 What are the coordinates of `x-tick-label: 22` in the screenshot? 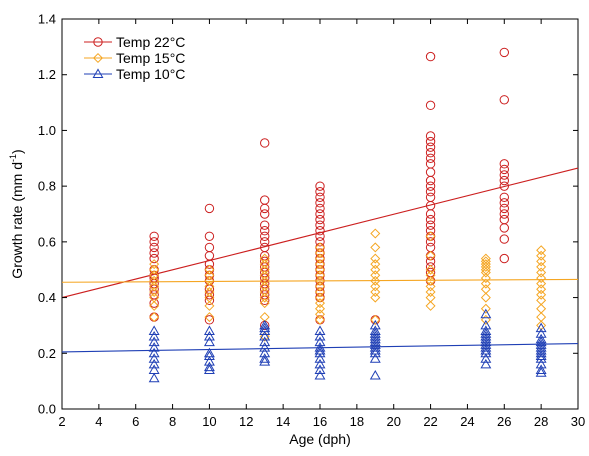 It's located at (430, 421).